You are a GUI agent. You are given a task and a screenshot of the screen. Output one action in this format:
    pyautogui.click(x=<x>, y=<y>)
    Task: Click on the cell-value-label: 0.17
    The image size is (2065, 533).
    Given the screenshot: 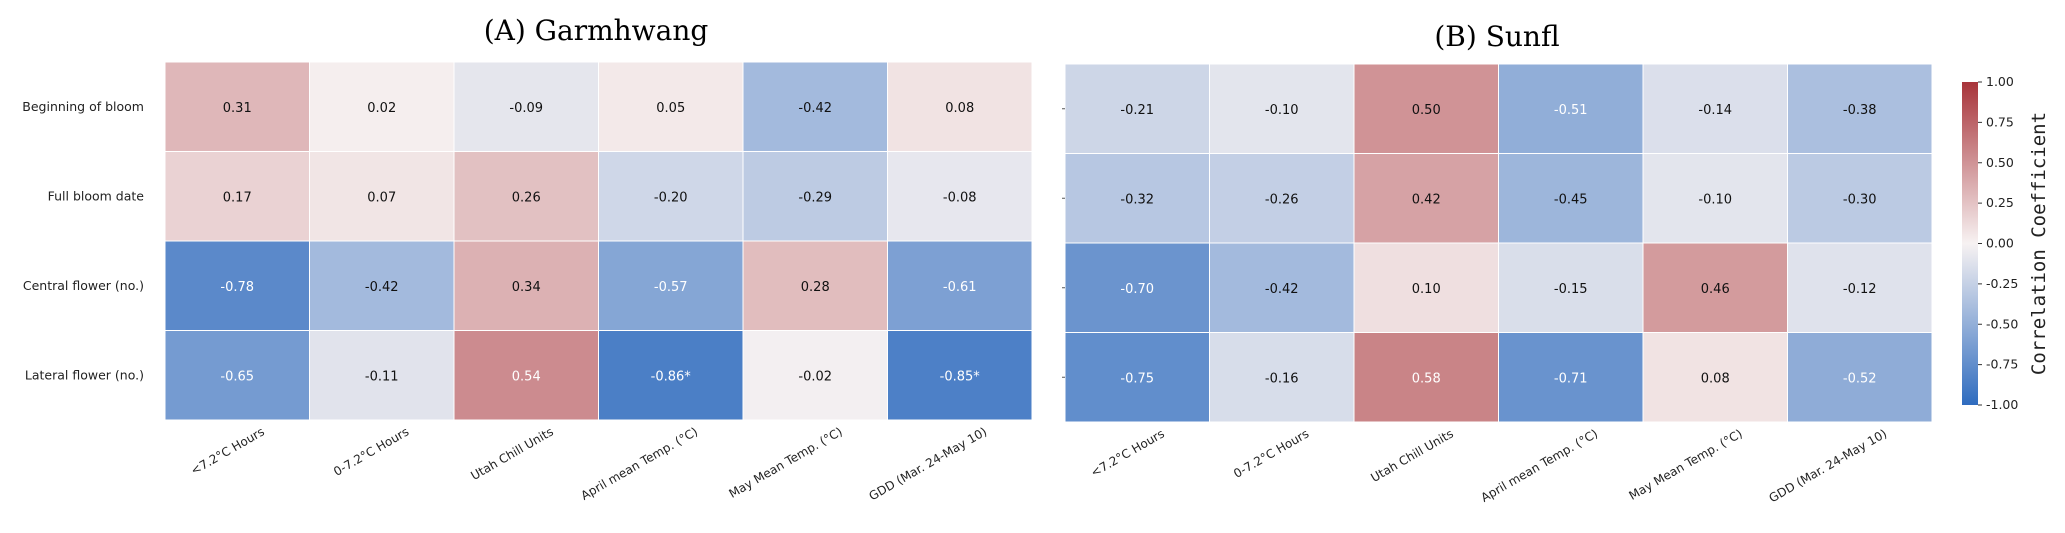 What is the action you would take?
    pyautogui.click(x=237, y=197)
    